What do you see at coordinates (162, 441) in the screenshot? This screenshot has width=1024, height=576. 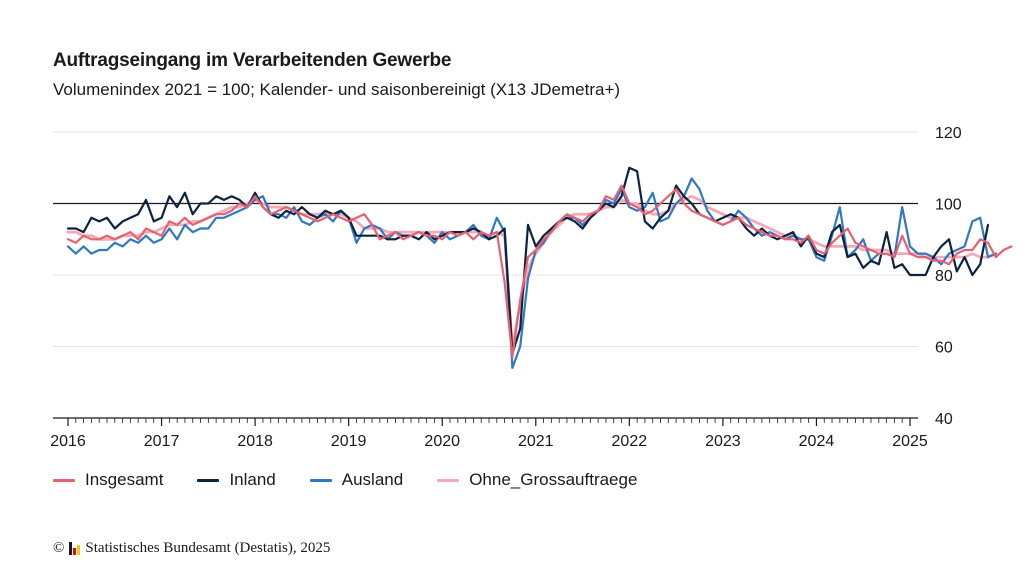 I see `x-tick-label: 2017` at bounding box center [162, 441].